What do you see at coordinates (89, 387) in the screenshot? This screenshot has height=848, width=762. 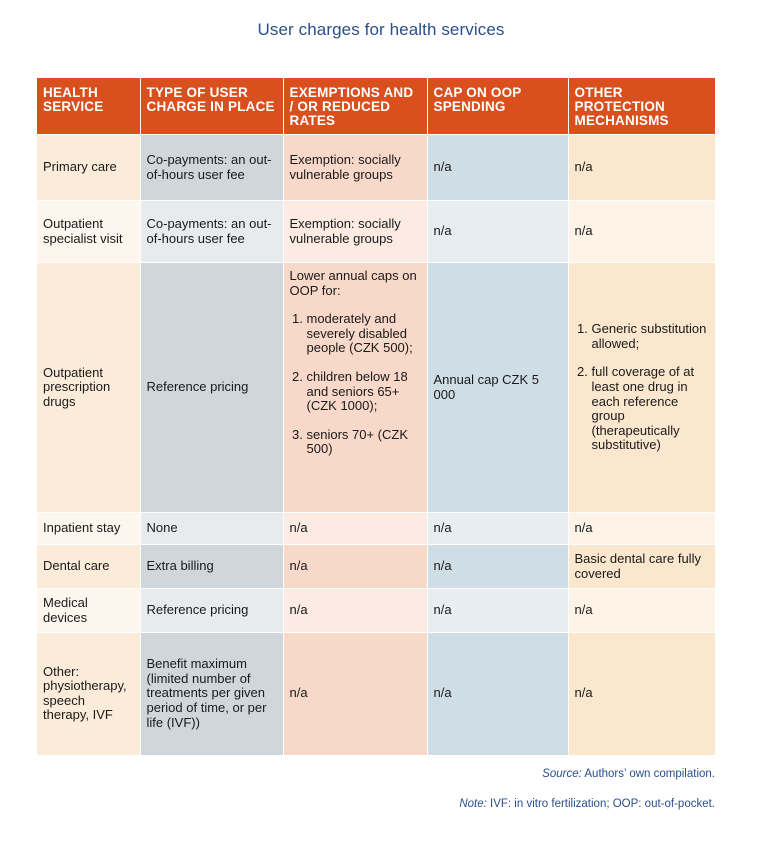 I see `cell-service: Outpatient prescription drugs` at bounding box center [89, 387].